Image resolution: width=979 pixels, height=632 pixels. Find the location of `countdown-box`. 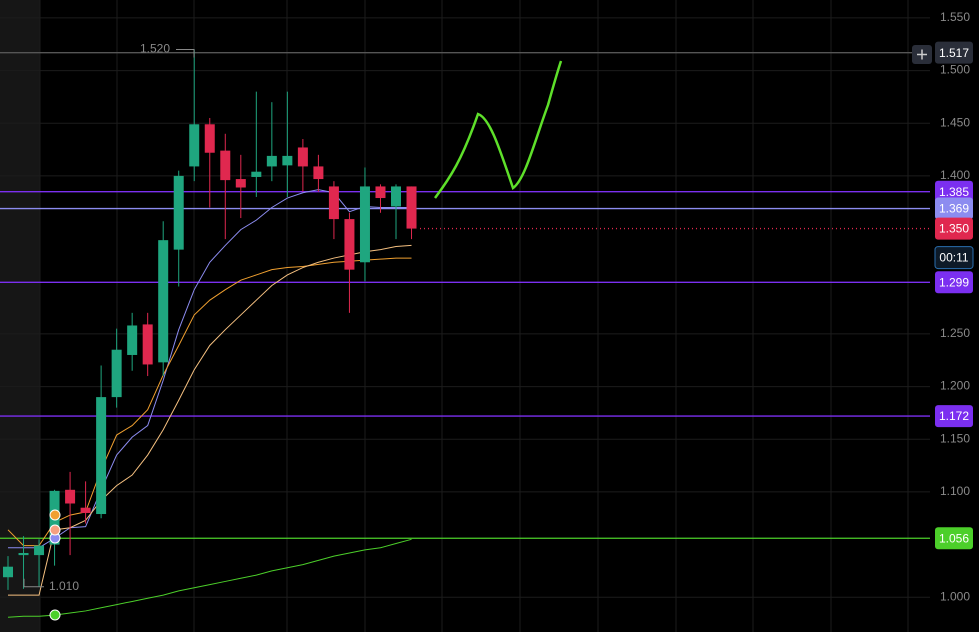

countdown-box is located at coordinates (954, 258).